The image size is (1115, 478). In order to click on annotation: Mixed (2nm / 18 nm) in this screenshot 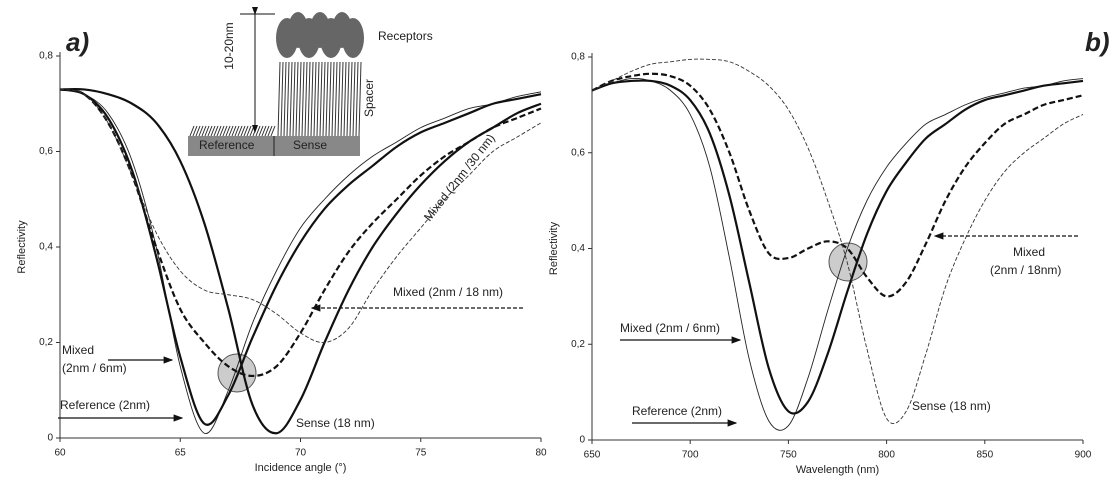, I will do `click(448, 292)`.